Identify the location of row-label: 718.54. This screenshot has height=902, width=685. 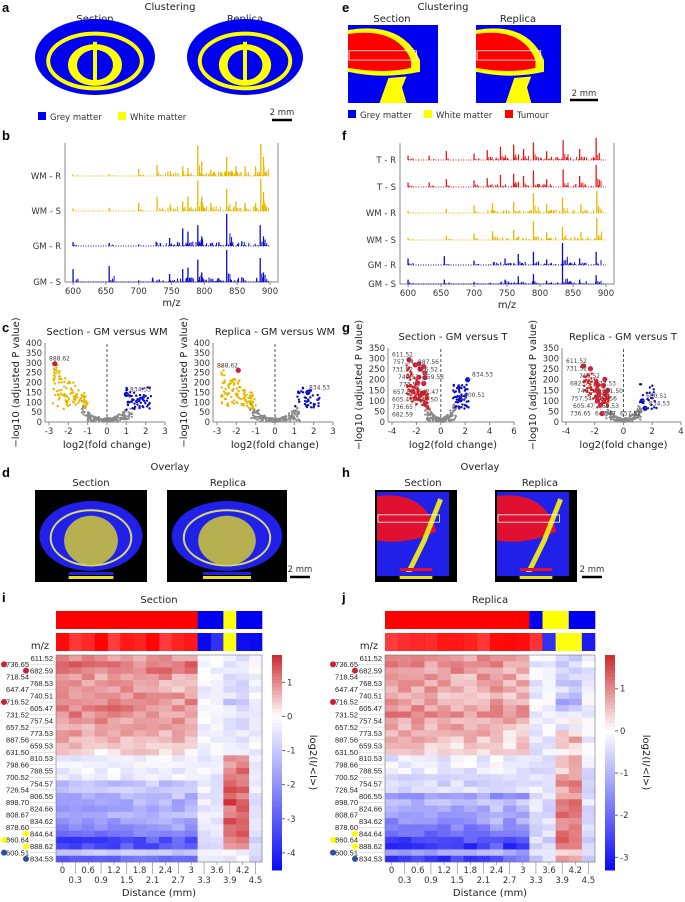
(346, 677).